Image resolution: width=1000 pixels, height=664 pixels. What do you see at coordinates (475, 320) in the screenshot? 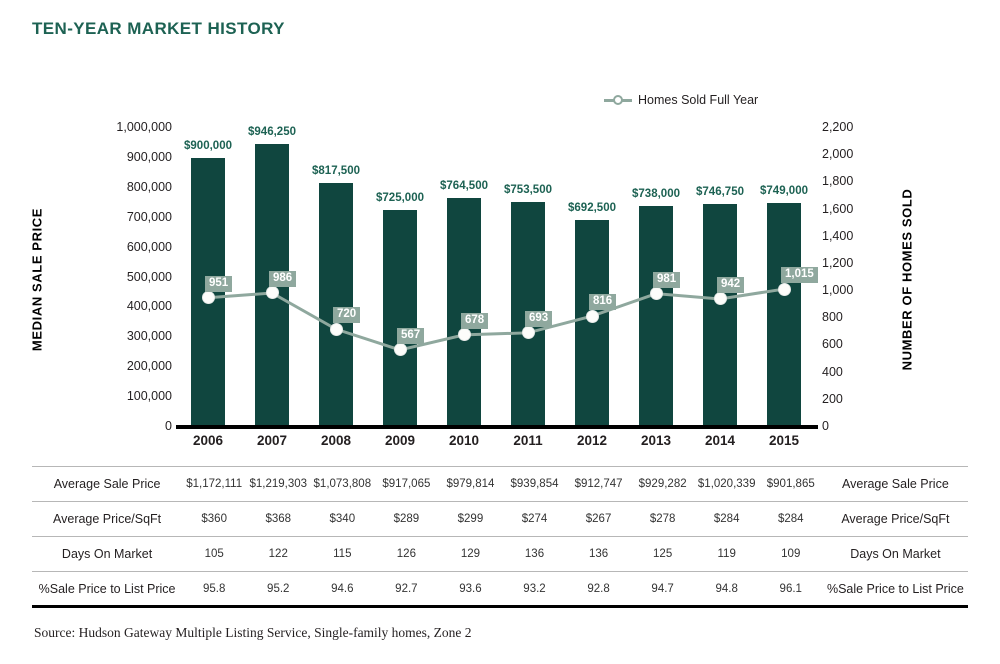
I see `line-value-label: 678` at bounding box center [475, 320].